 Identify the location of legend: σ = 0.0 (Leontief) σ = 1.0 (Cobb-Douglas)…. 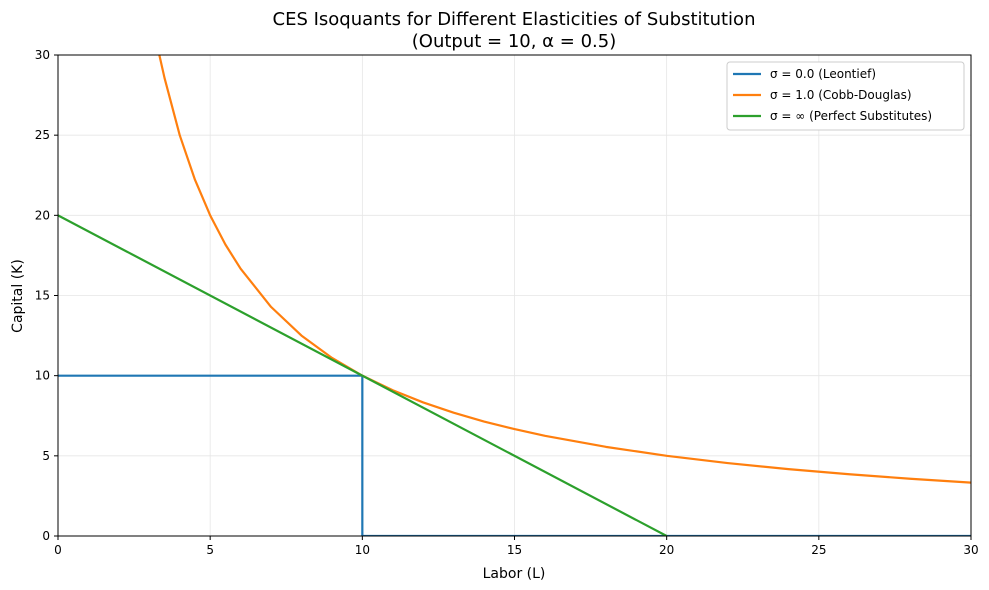
(845, 96).